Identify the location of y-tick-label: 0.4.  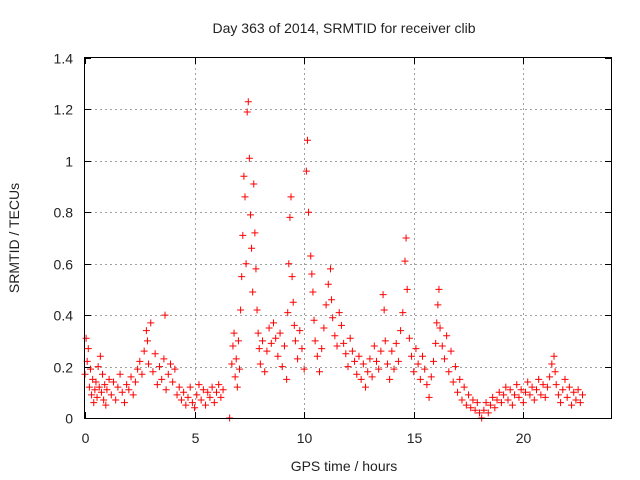
(64, 316).